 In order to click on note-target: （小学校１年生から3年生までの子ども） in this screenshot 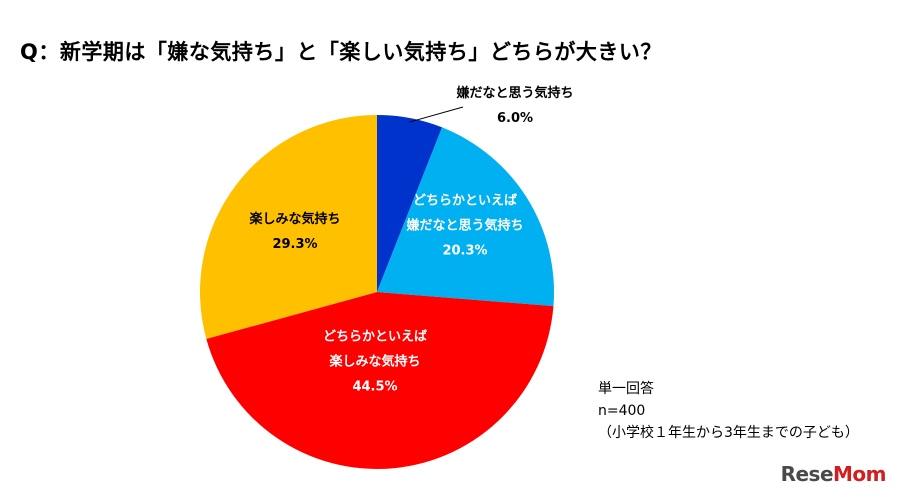, I will do `click(728, 433)`.